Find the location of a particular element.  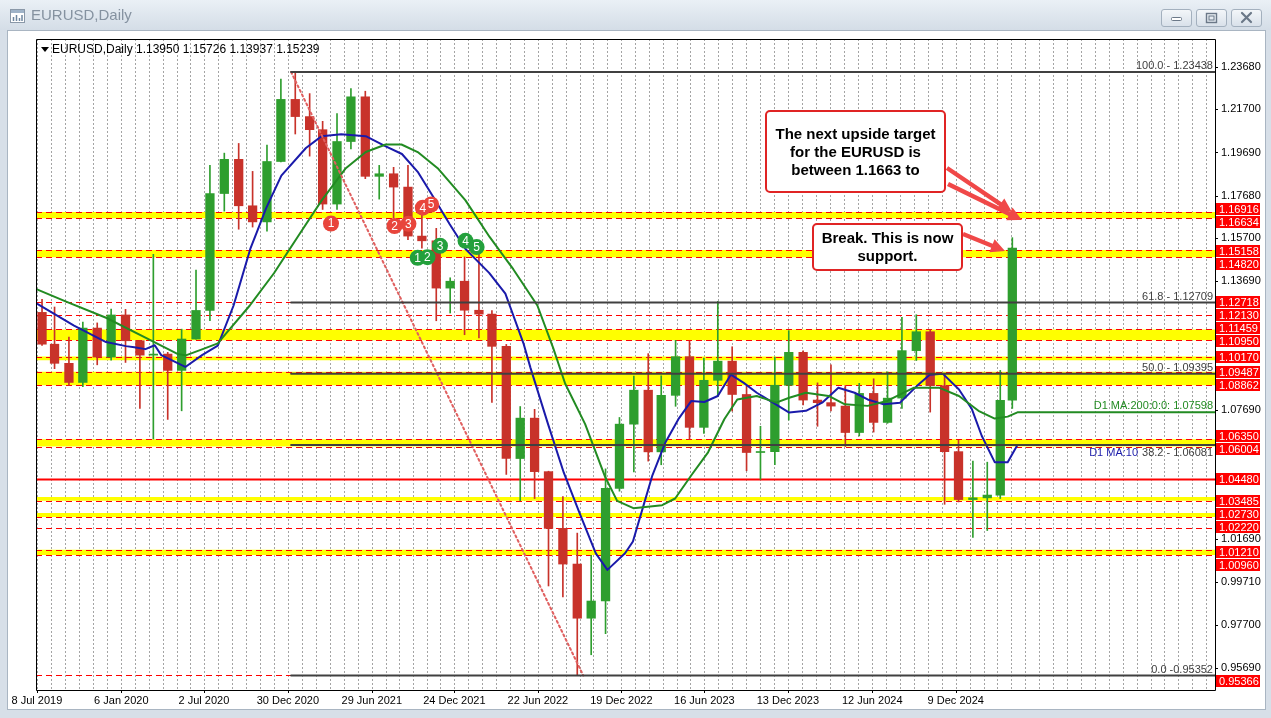

series-label: D1 MA:200:0:0: 1.07598 is located at coordinates (1153, 405).